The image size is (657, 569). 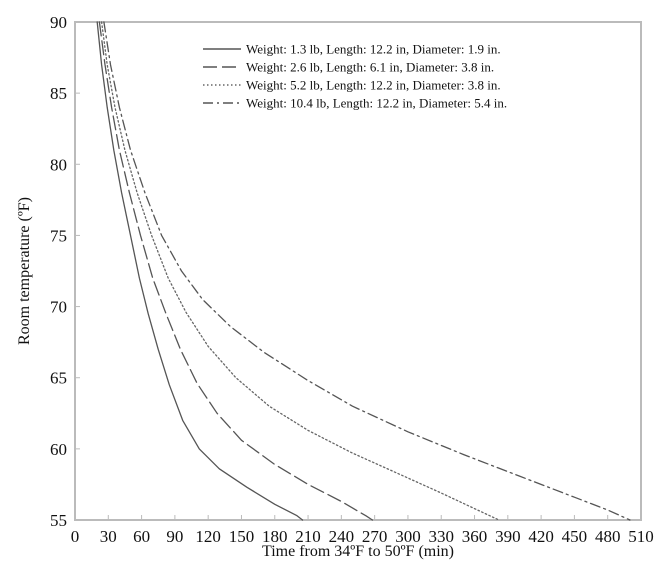 I want to click on x-tick-label: 210, so click(x=308, y=536).